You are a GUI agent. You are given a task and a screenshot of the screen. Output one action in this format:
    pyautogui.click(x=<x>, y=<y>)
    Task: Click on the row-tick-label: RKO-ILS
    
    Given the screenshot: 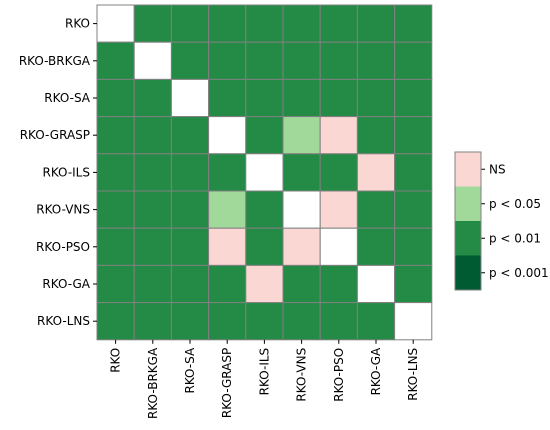 What is the action you would take?
    pyautogui.click(x=66, y=172)
    